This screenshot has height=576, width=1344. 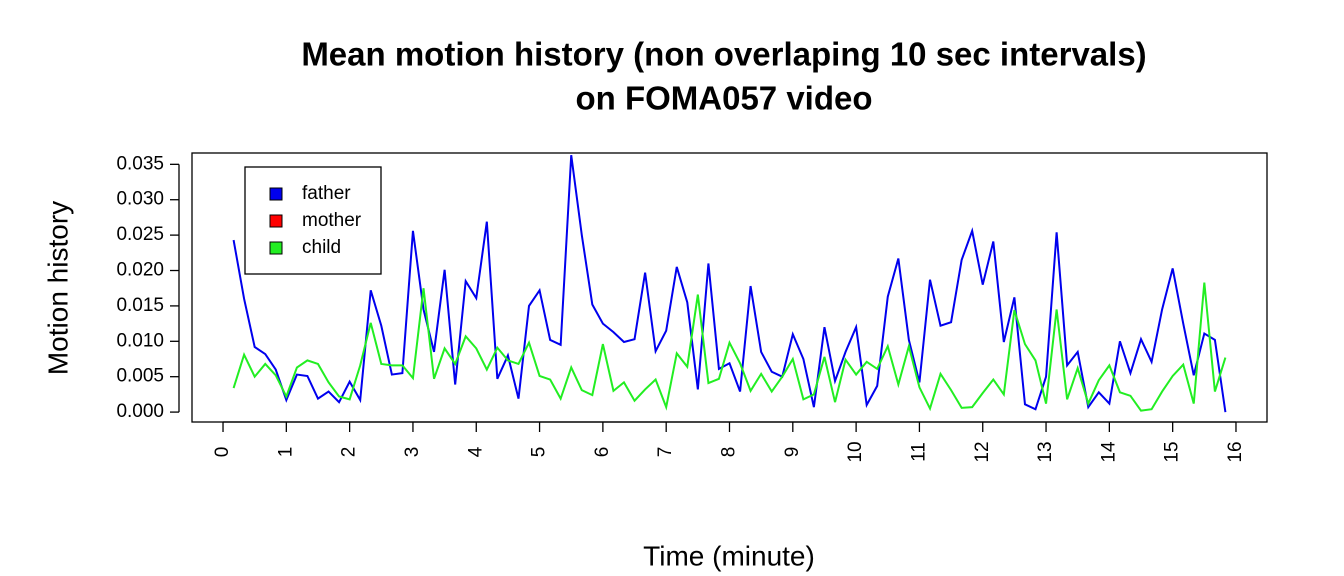 I want to click on y-tick-label: 0.010, so click(x=140, y=340).